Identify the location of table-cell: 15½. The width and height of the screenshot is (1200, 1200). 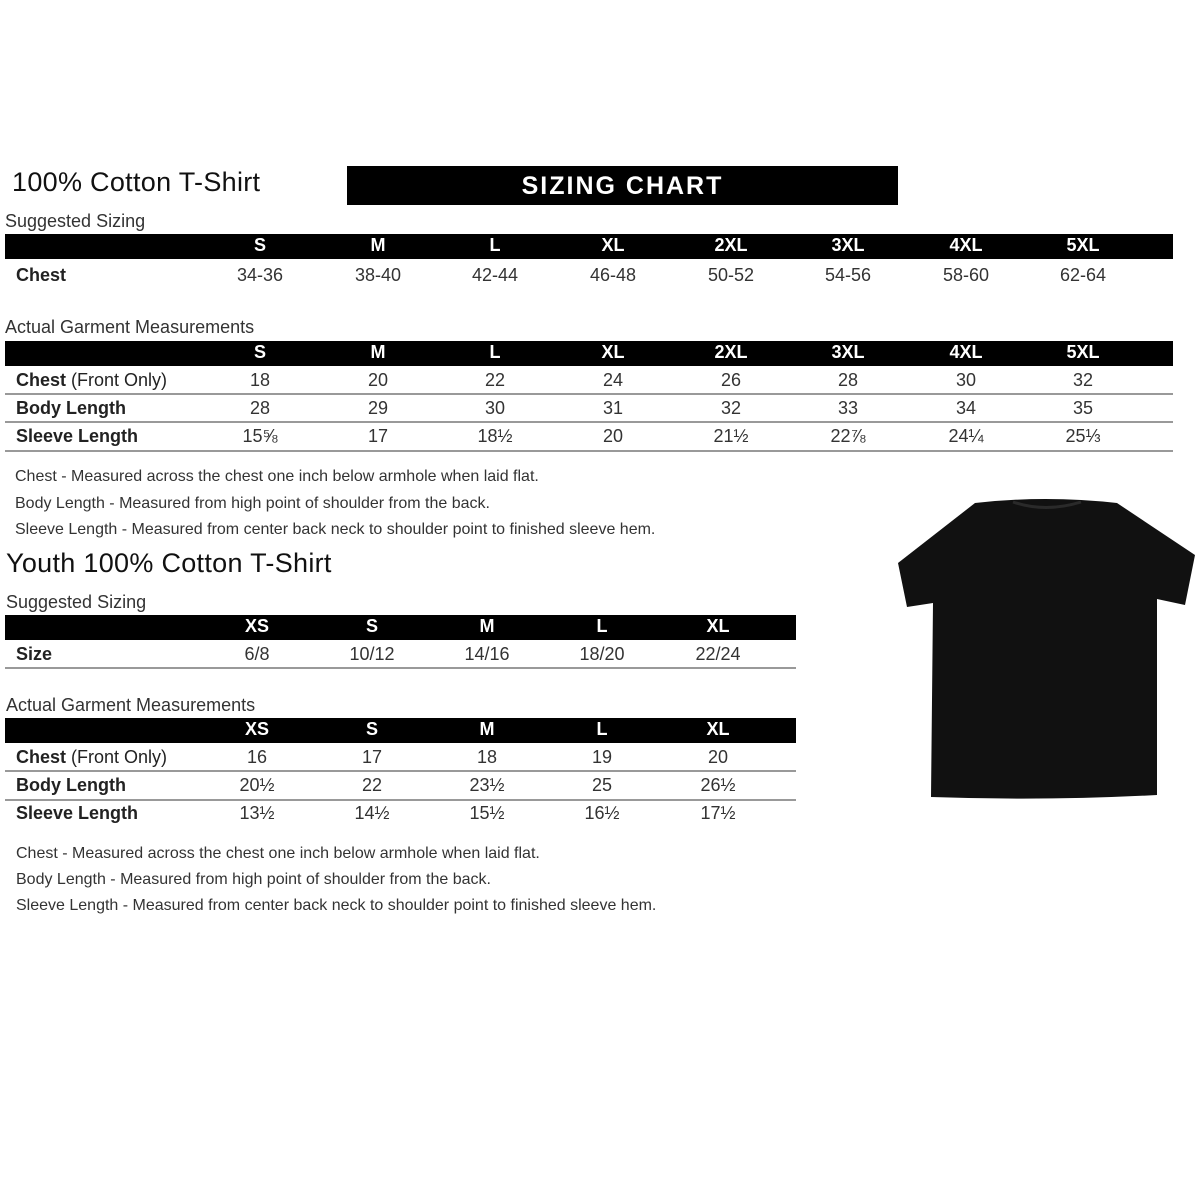
(487, 813).